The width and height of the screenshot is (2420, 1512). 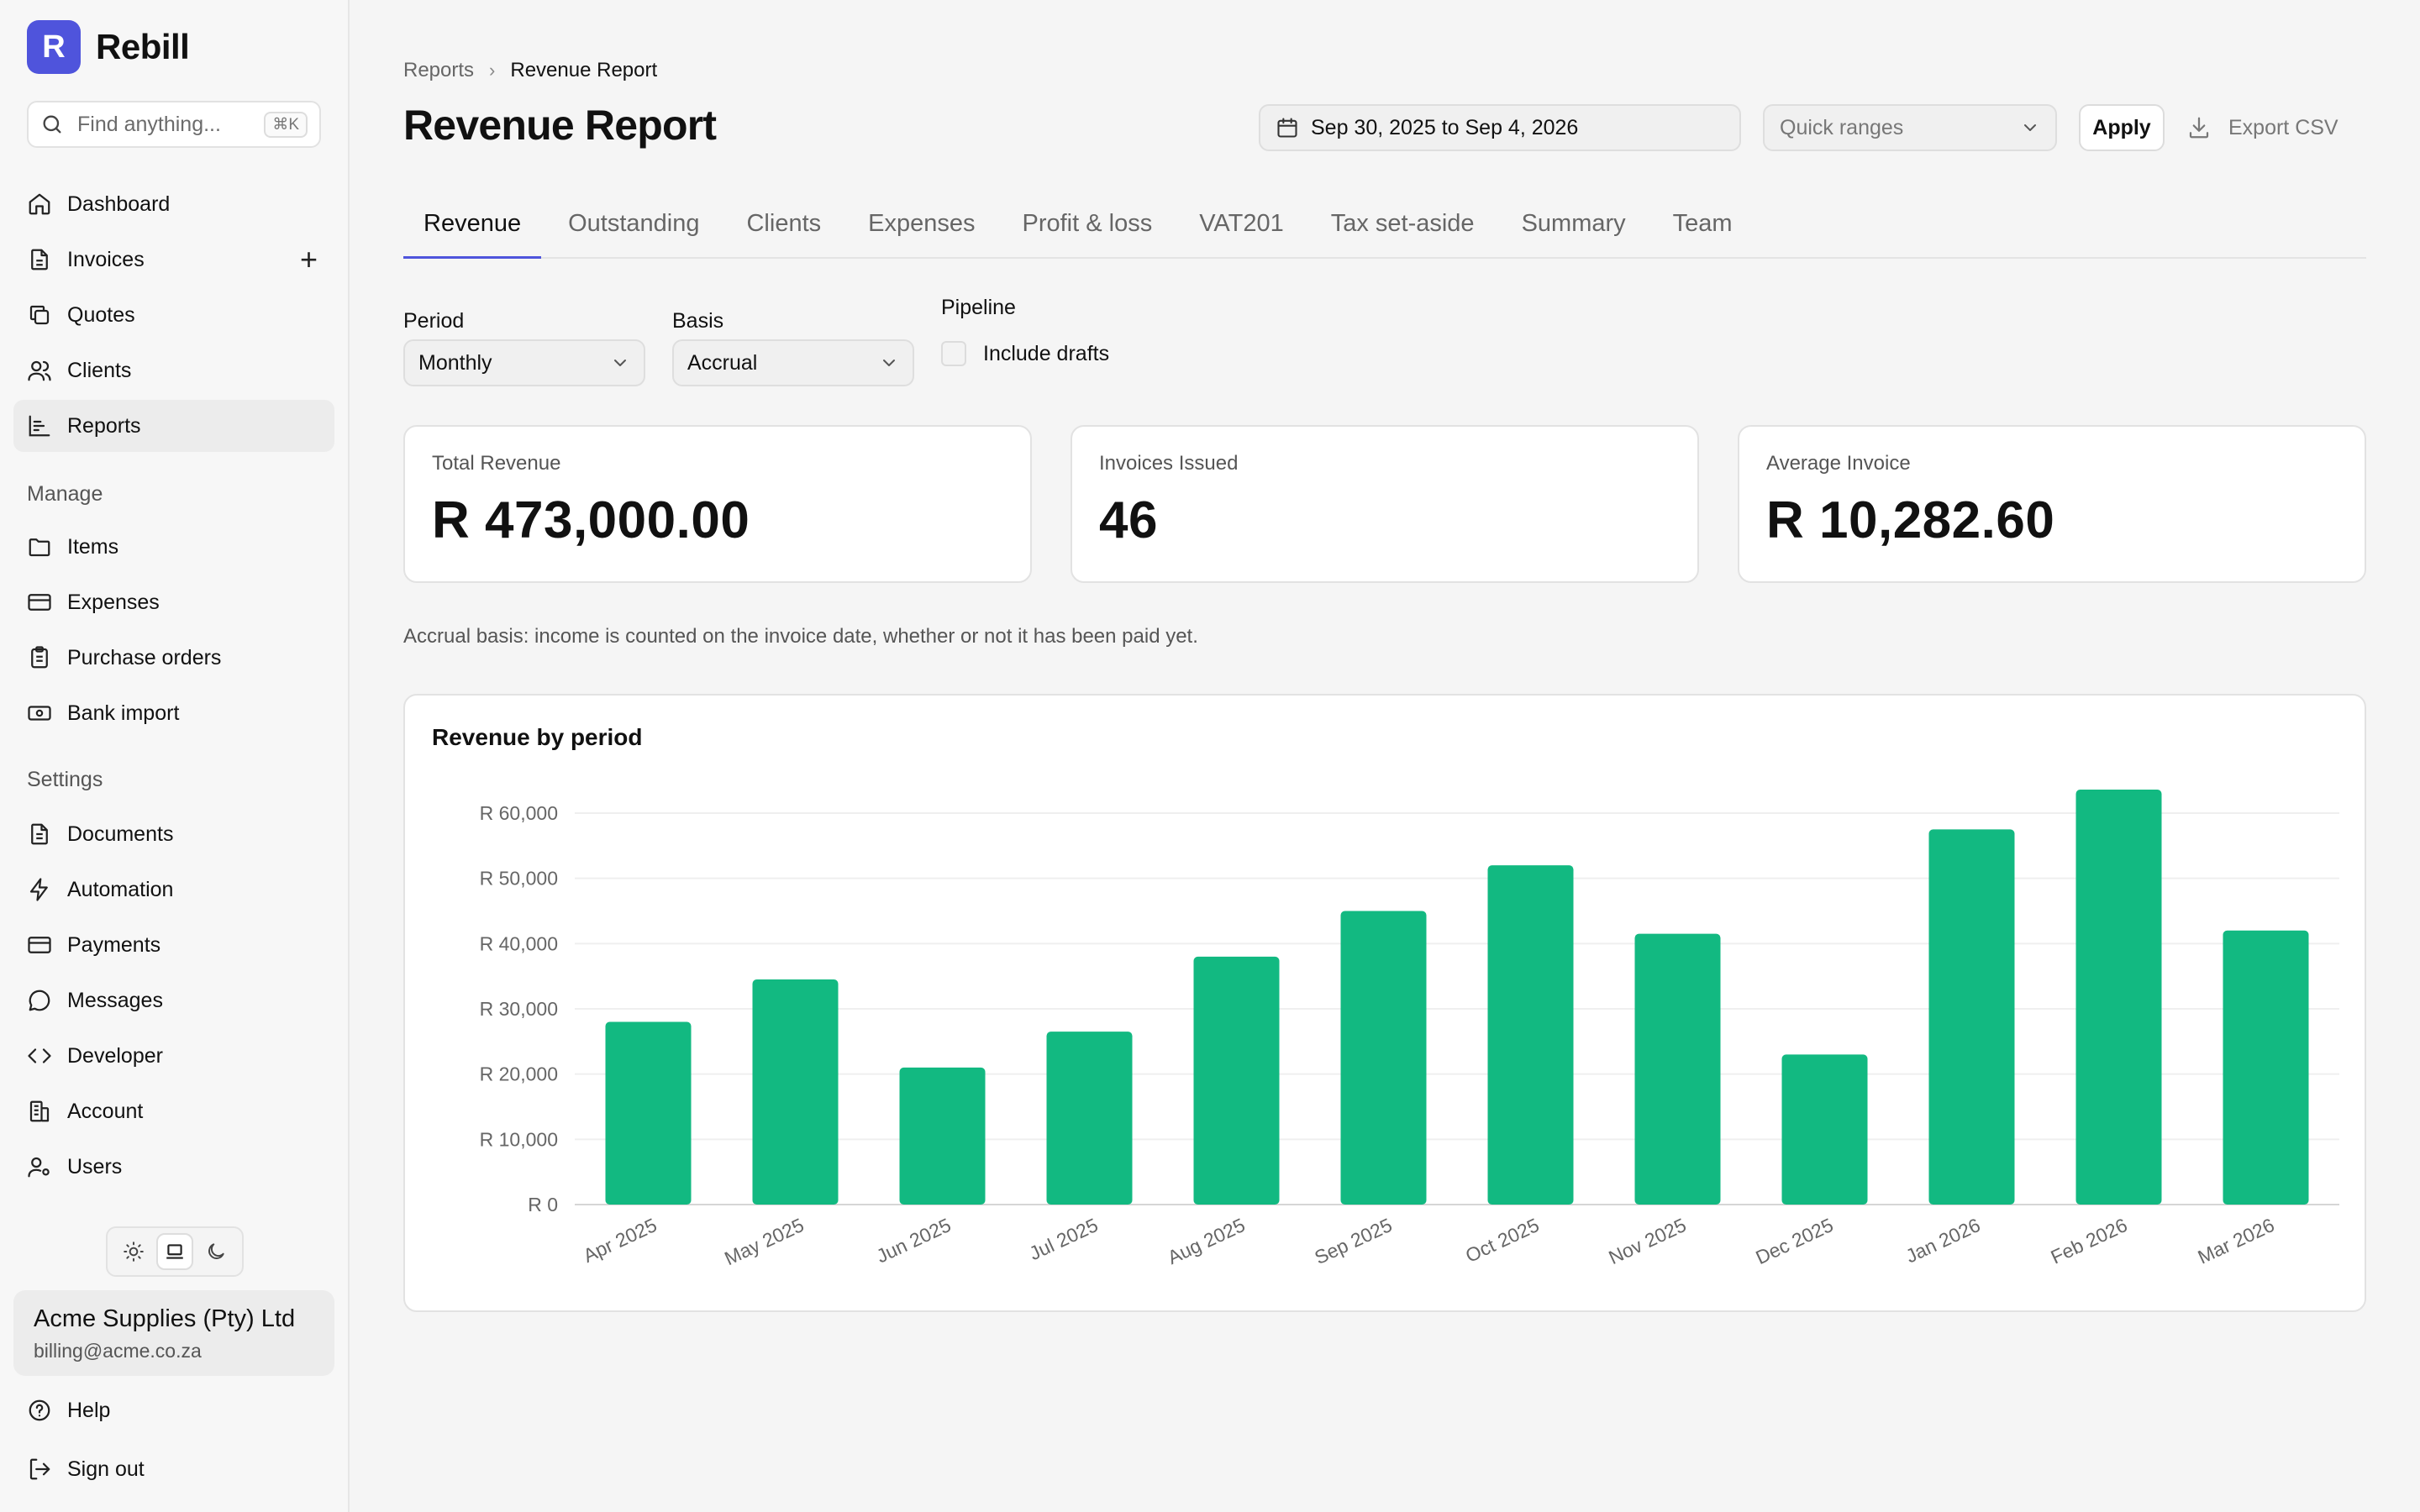 What do you see at coordinates (1287, 128) in the screenshot?
I see `calendar-icon` at bounding box center [1287, 128].